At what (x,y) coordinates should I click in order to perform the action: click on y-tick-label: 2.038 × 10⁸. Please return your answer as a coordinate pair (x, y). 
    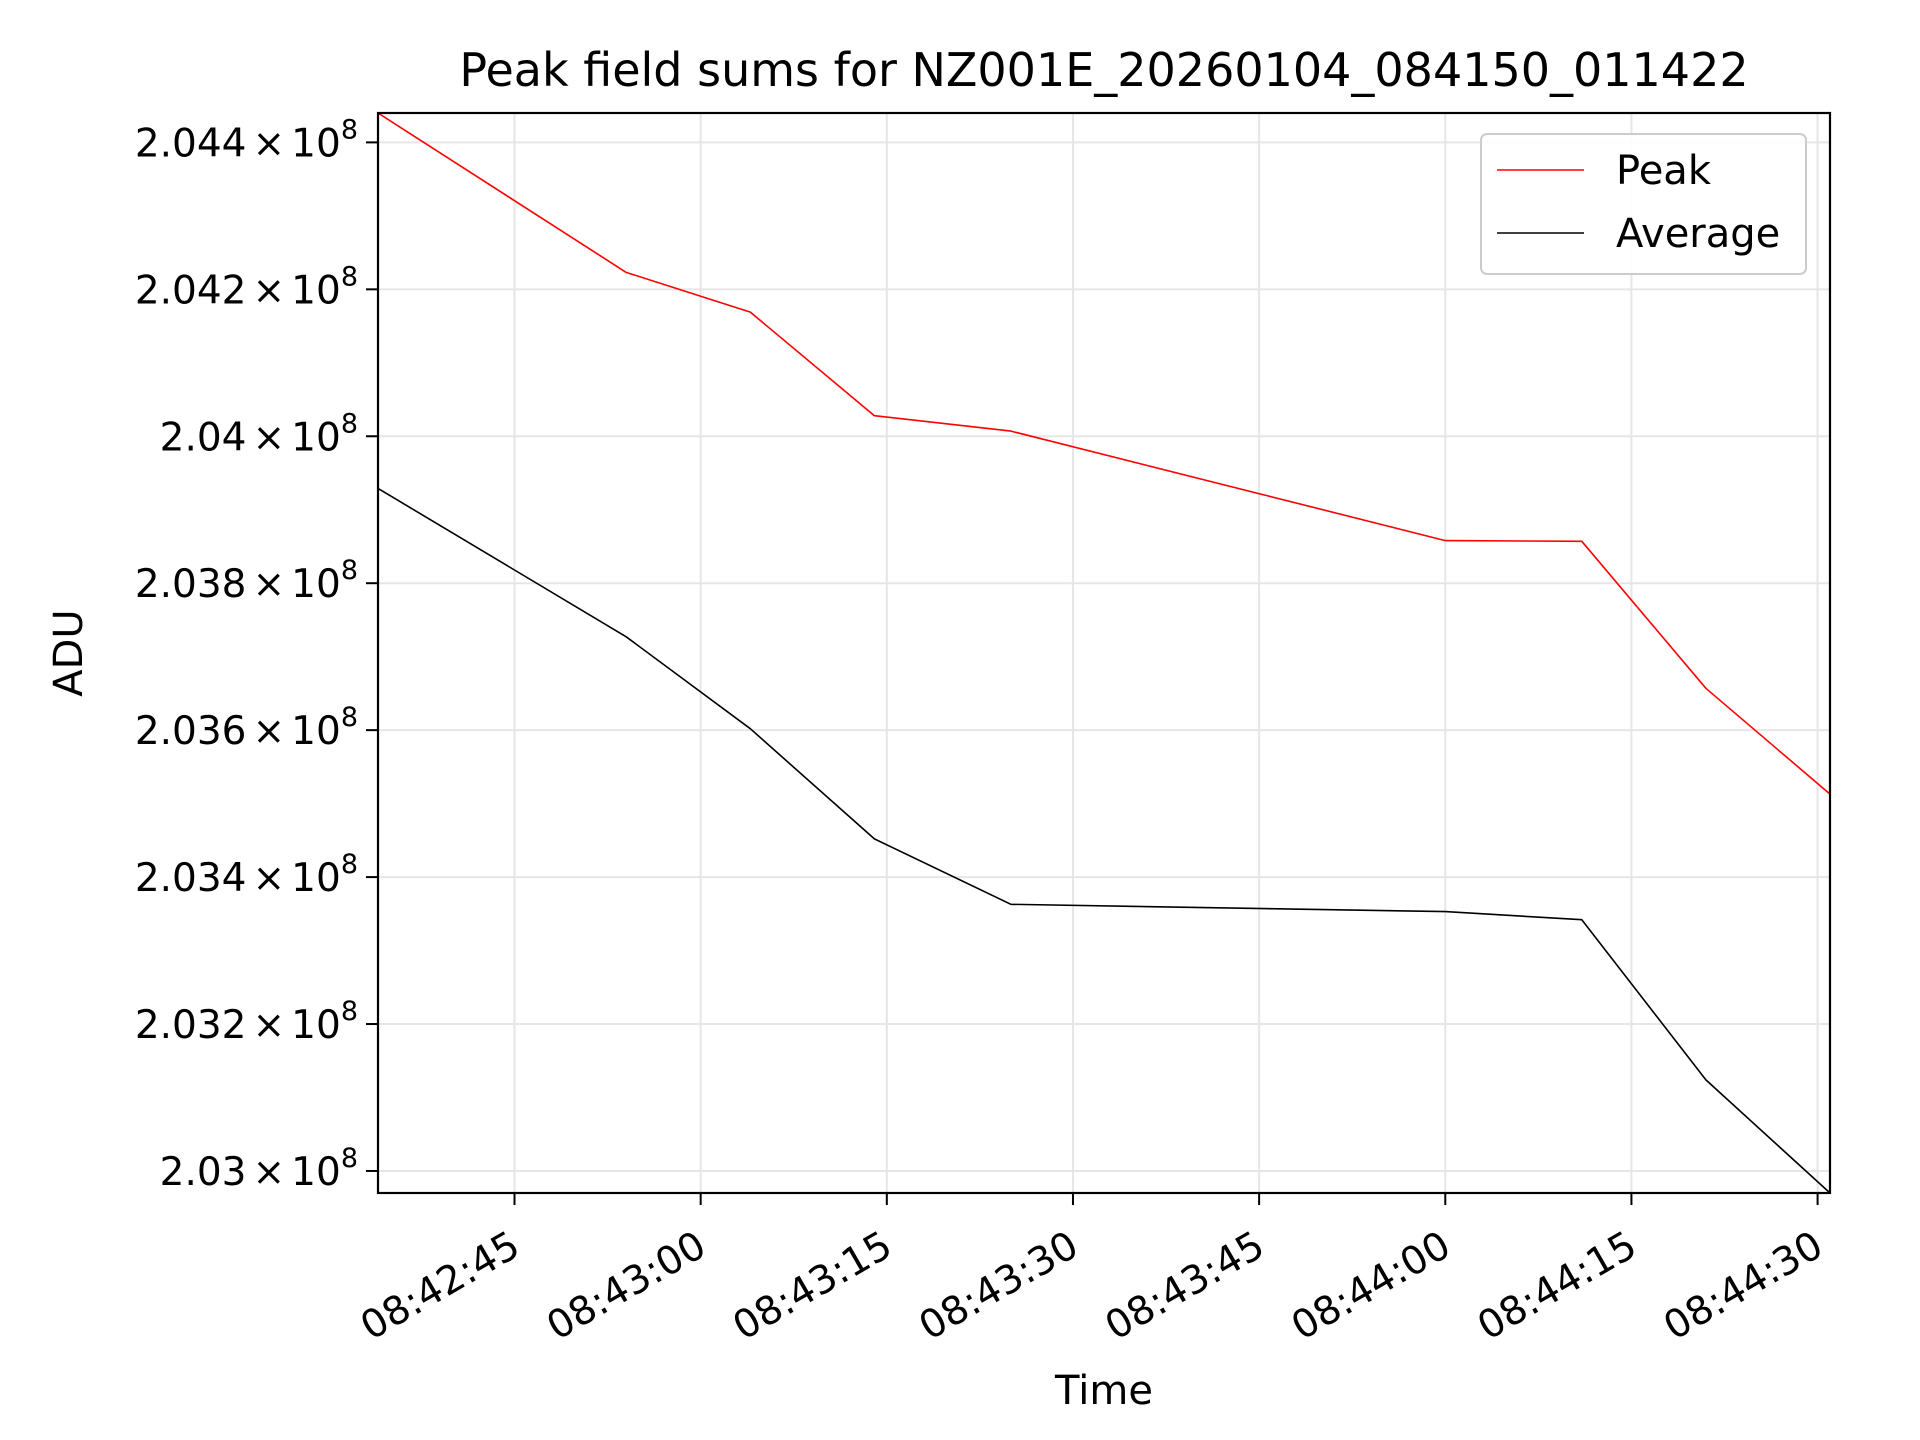
    Looking at the image, I should click on (246, 581).